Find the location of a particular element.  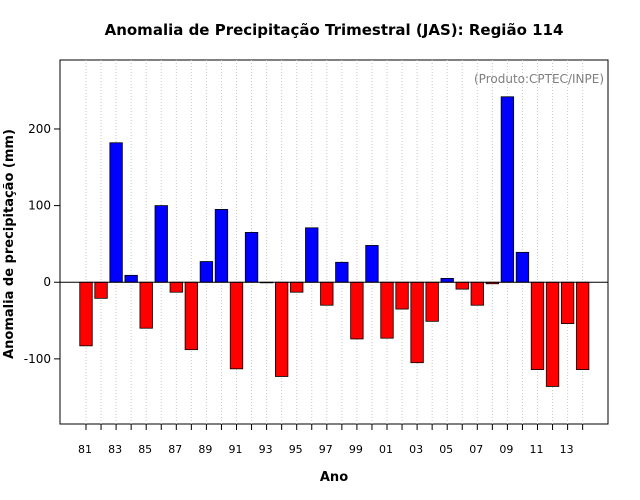

bar-1983 is located at coordinates (116, 212).